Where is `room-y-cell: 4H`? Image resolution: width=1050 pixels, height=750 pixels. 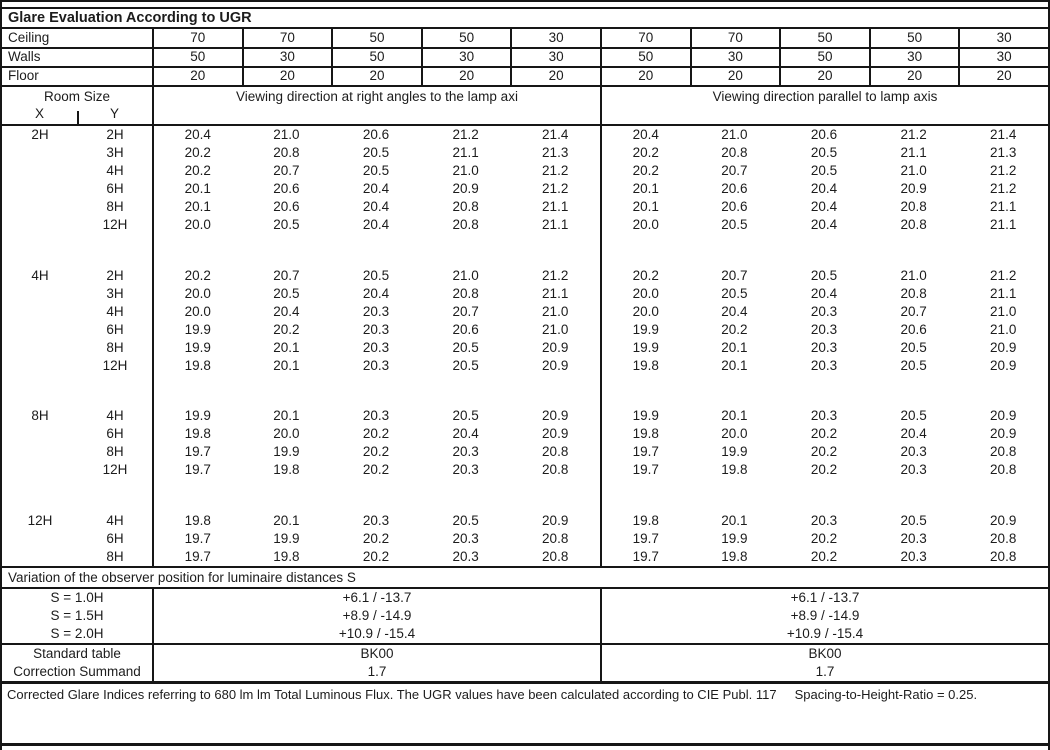
room-y-cell: 4H is located at coordinates (115, 521).